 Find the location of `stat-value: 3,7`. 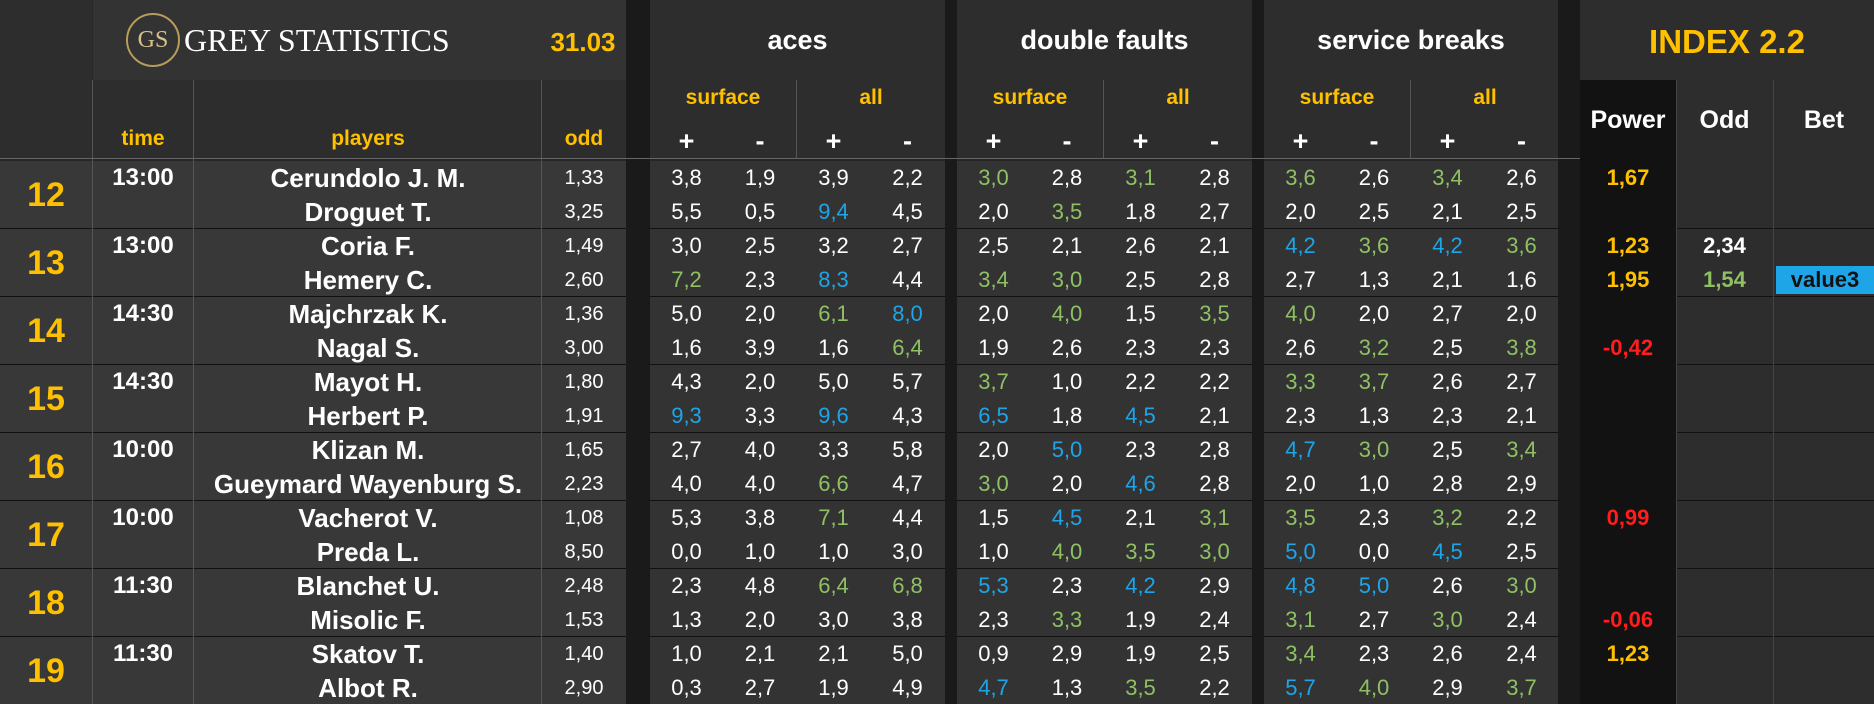

stat-value: 3,7 is located at coordinates (993, 381).